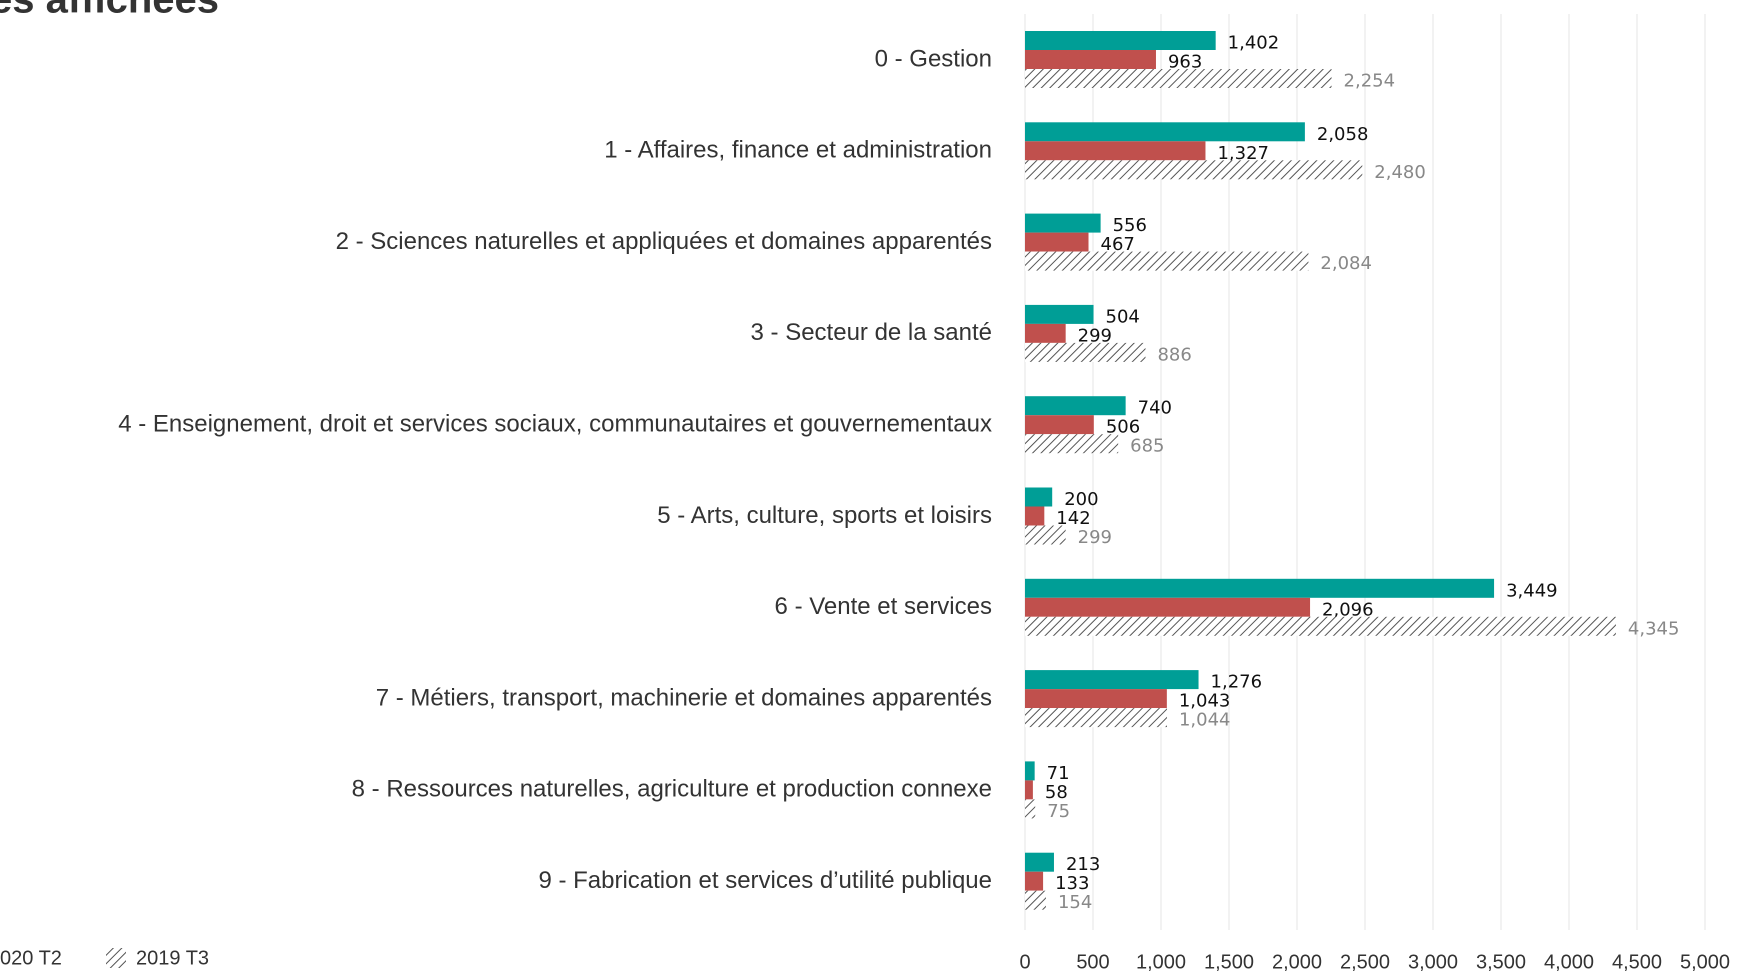 The width and height of the screenshot is (1741, 971). What do you see at coordinates (1123, 427) in the screenshot?
I see `value-label: 506` at bounding box center [1123, 427].